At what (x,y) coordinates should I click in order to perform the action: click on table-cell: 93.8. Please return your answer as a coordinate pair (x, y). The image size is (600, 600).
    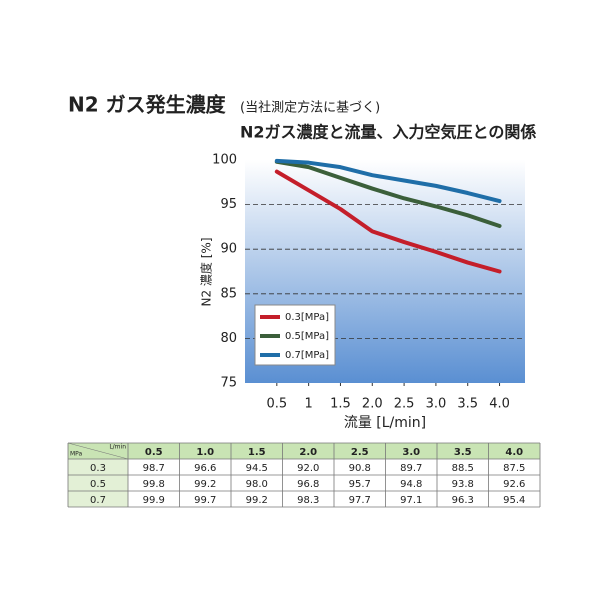
    Looking at the image, I should click on (463, 484).